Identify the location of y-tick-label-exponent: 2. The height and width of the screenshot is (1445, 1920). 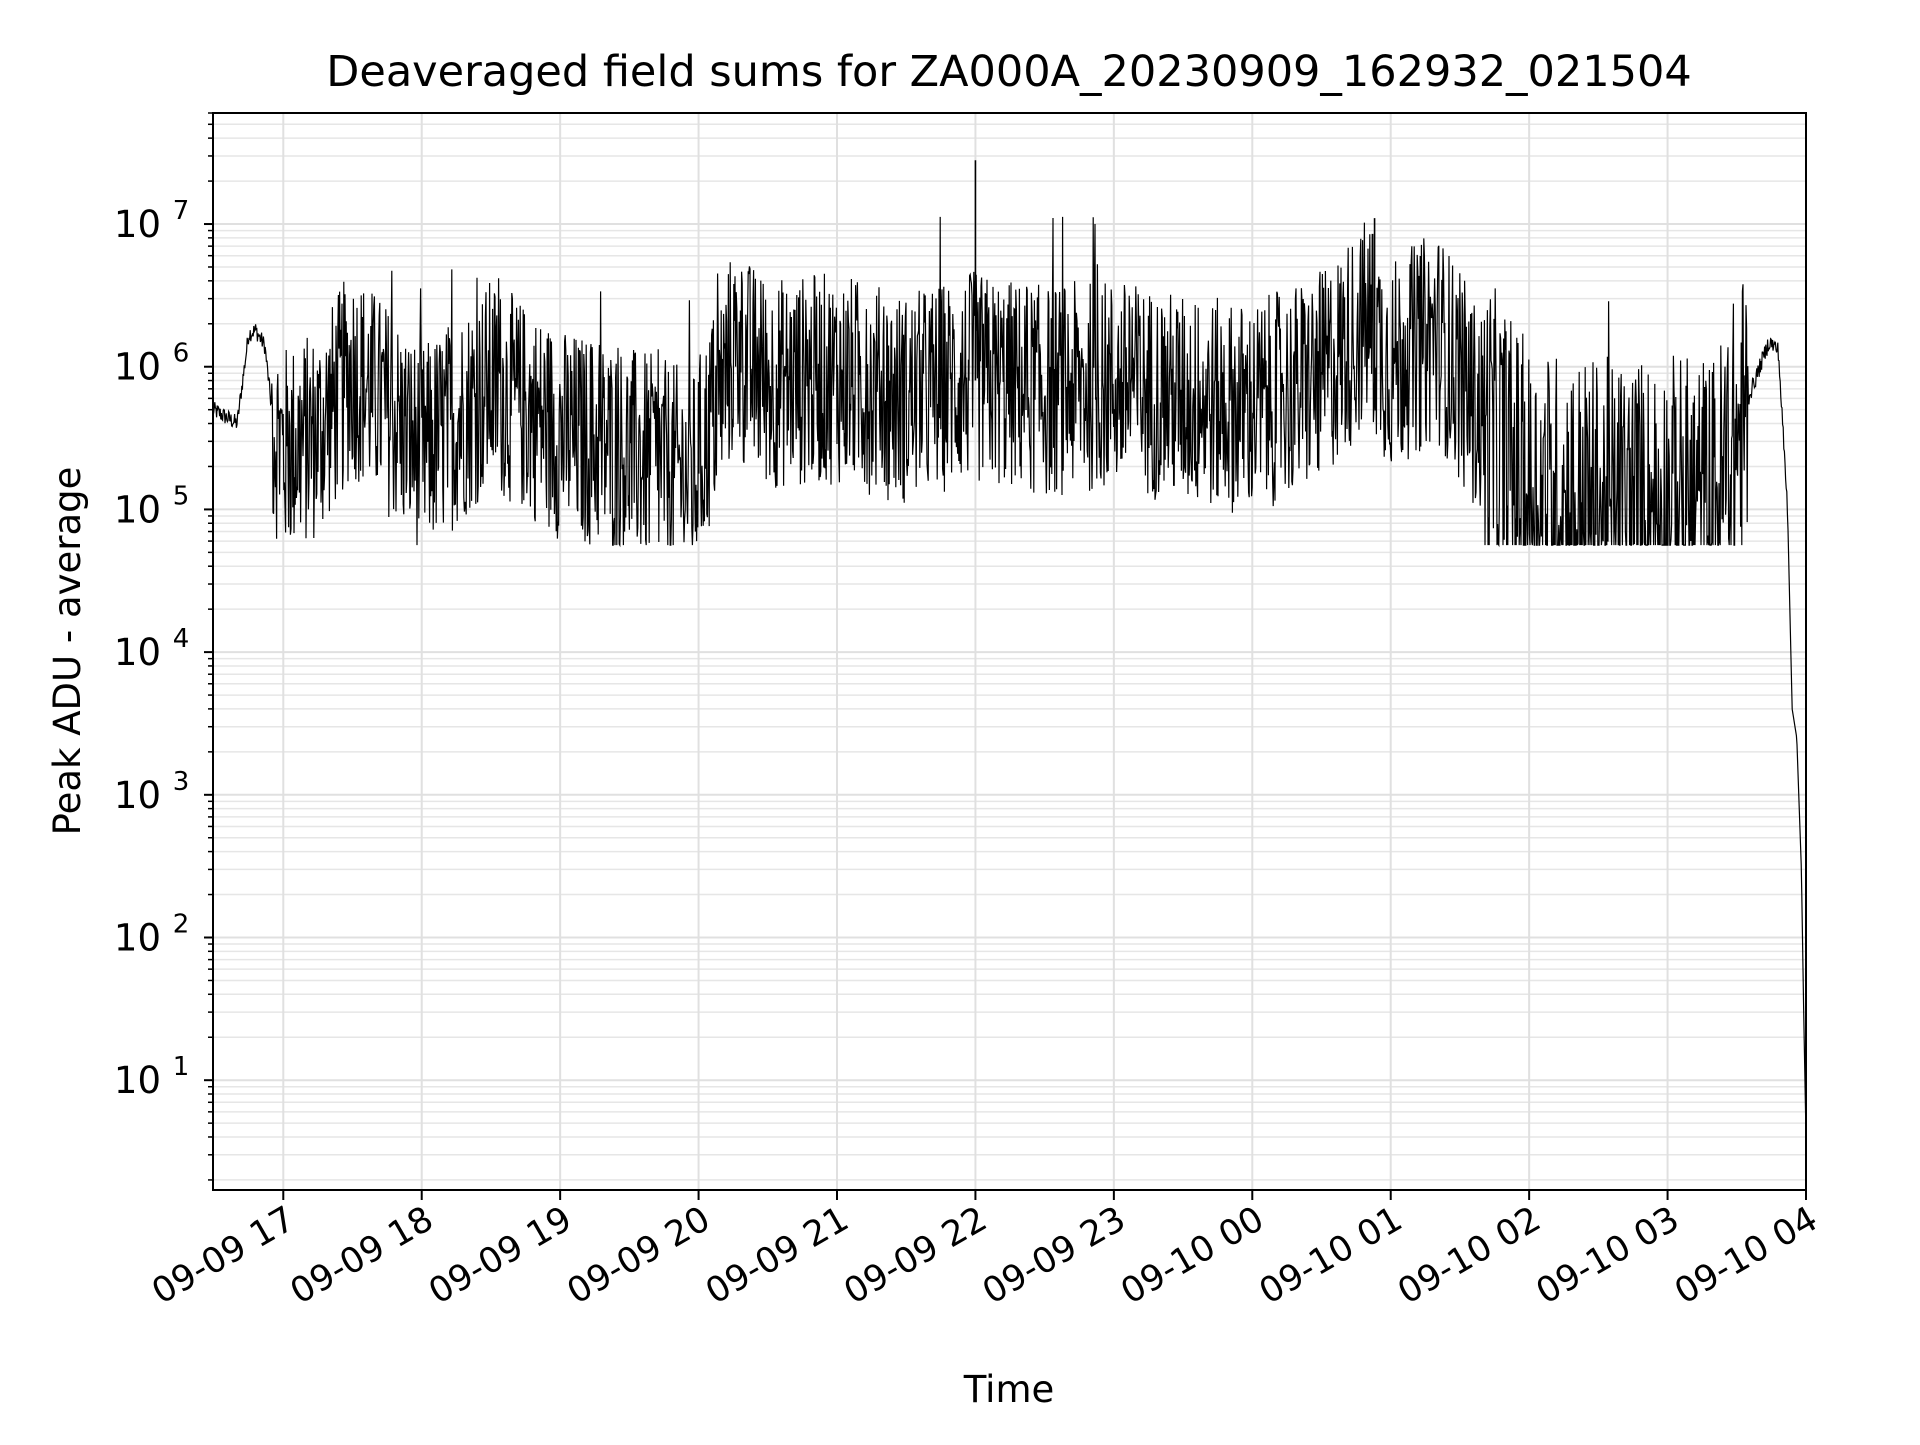
(181, 924).